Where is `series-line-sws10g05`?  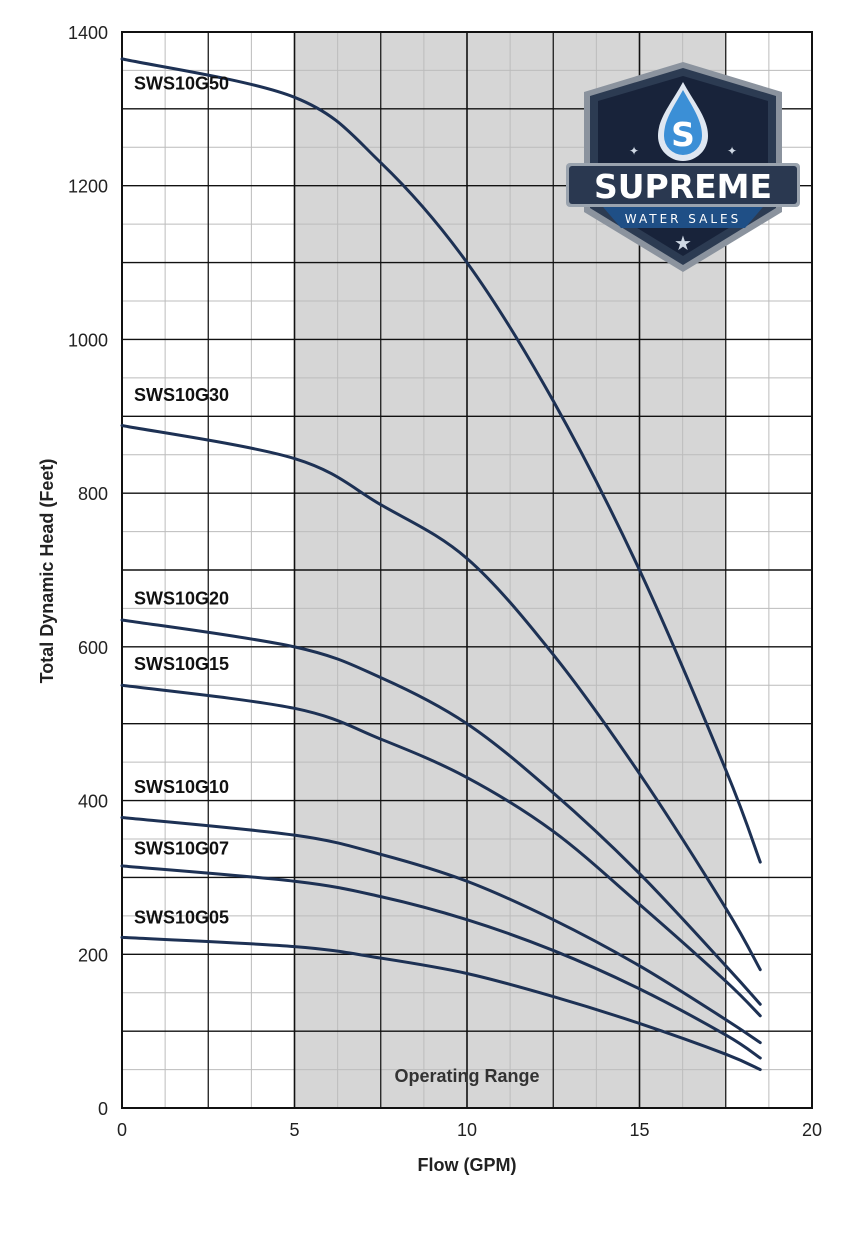 series-line-sws10g05 is located at coordinates (441, 1003).